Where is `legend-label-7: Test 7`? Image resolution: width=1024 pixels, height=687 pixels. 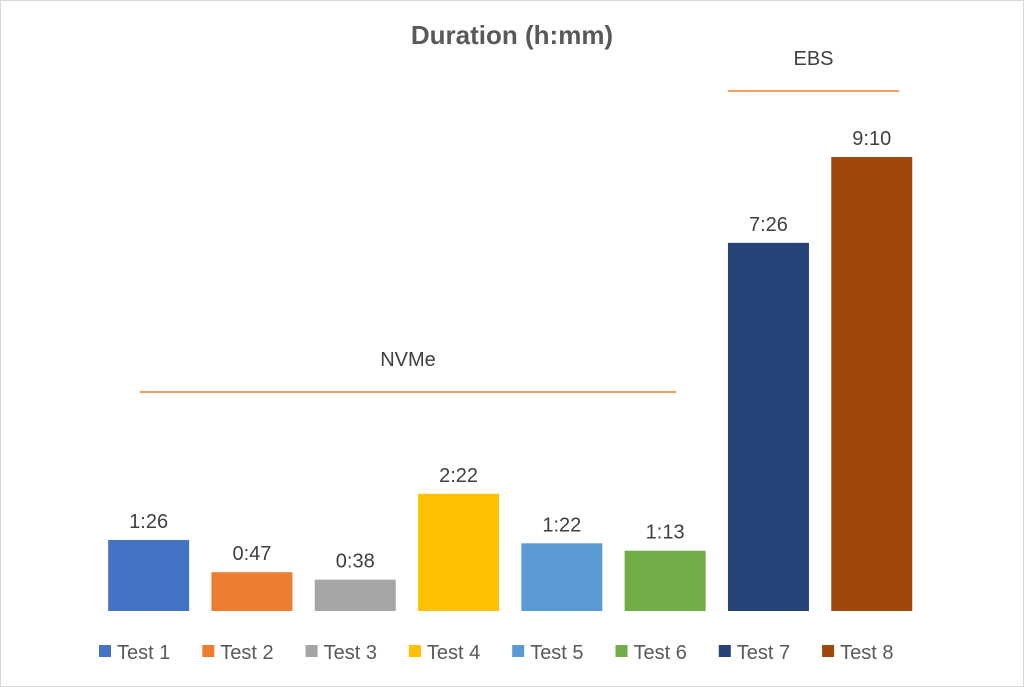 legend-label-7: Test 7 is located at coordinates (763, 653).